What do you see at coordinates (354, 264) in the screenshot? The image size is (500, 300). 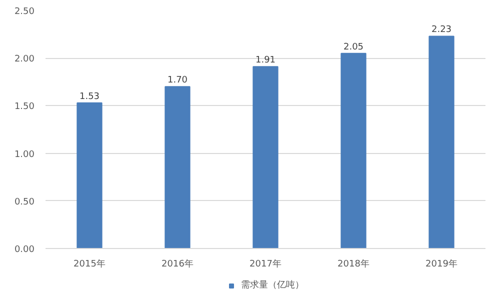 I see `x-tick-label: 2018年` at bounding box center [354, 264].